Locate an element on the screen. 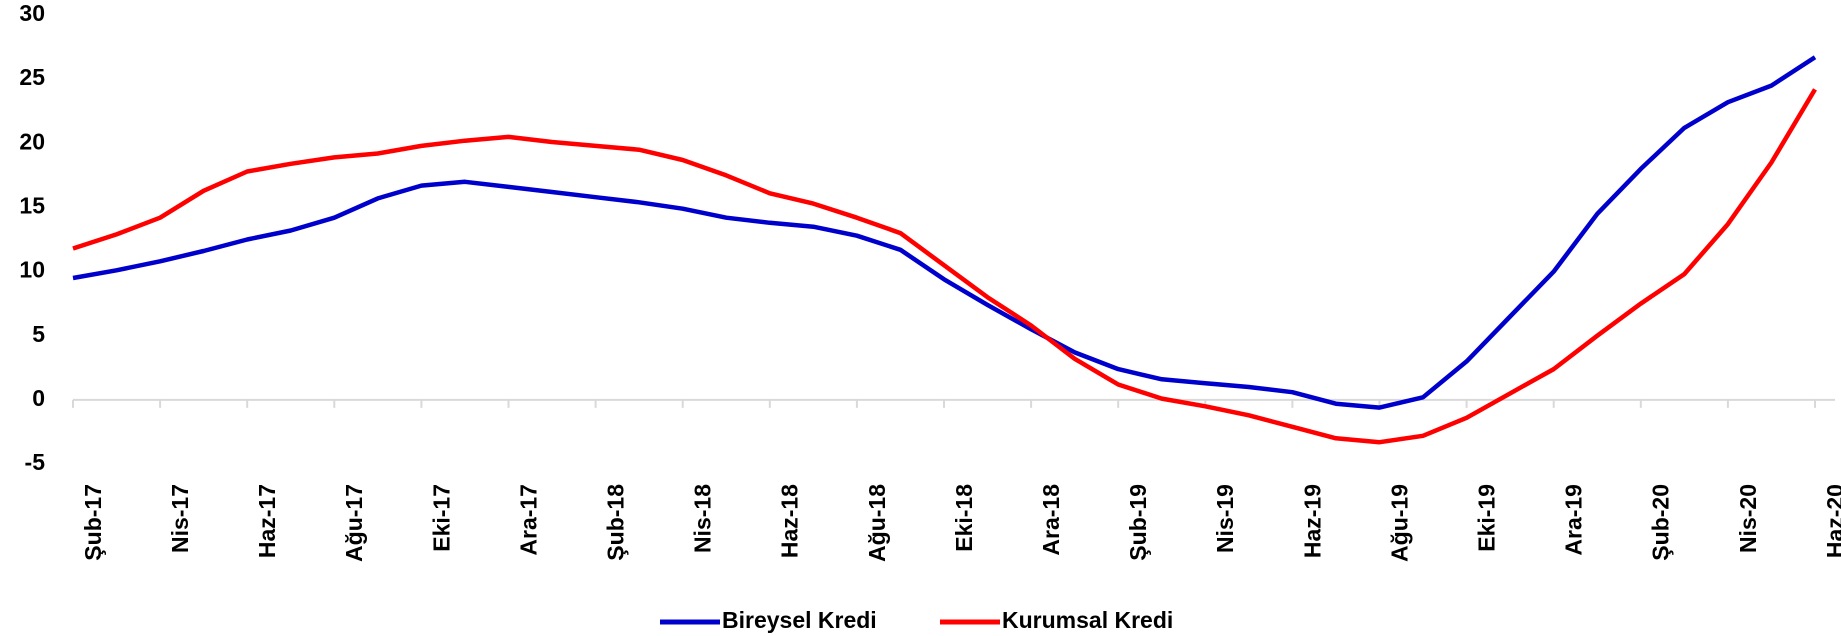 Image resolution: width=1841 pixels, height=636 pixels. x-tick-label: Eki-17 is located at coordinates (441, 518).